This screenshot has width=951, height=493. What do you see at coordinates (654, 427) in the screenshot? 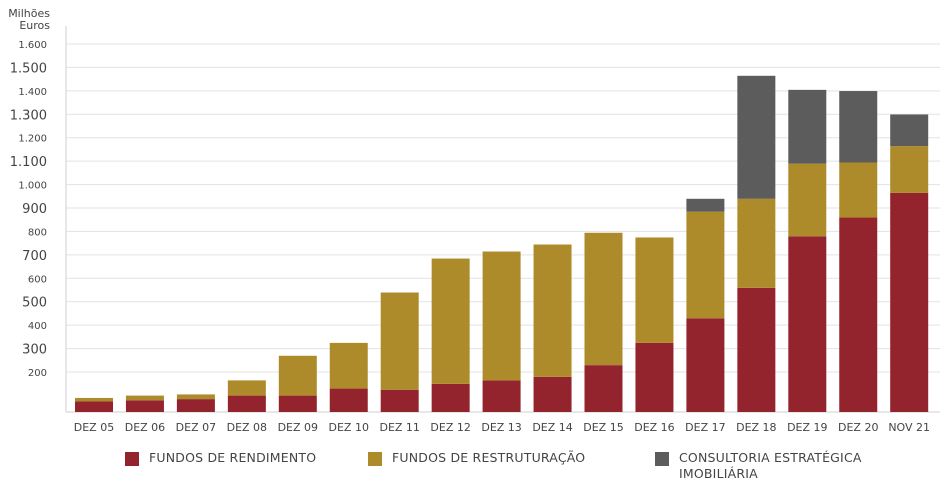
I see `x-tick-label: DEZ 16` at bounding box center [654, 427].